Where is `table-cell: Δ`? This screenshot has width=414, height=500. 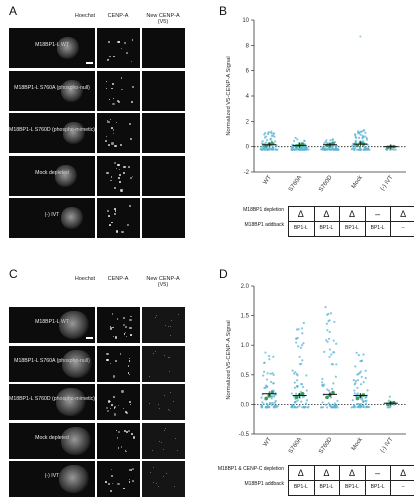 table-cell: Δ is located at coordinates (326, 473).